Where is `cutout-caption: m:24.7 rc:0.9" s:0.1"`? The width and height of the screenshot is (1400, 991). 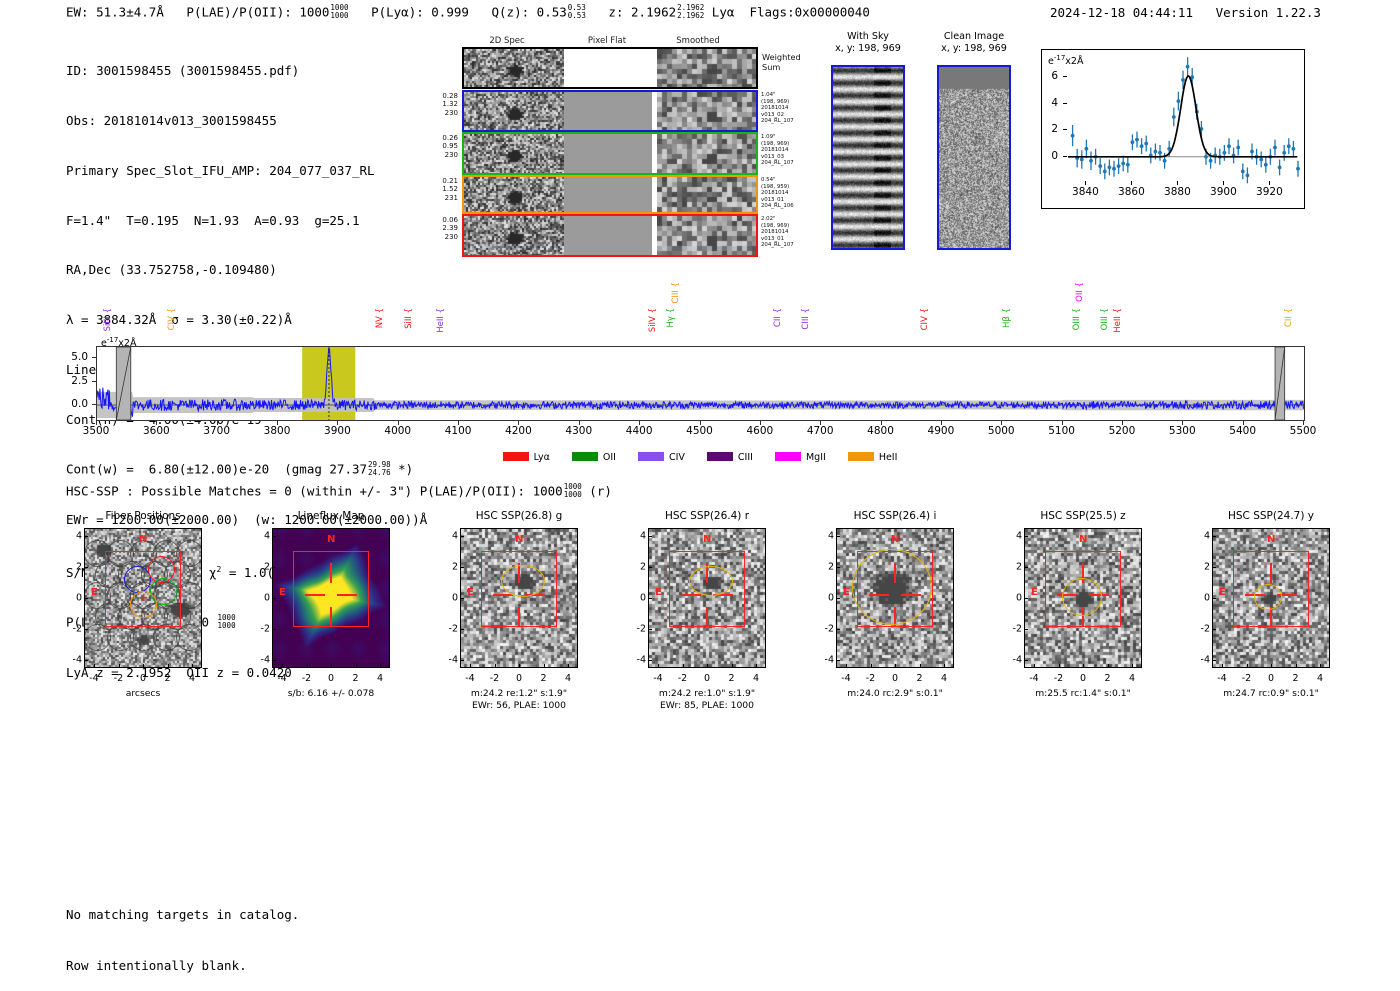
cutout-caption: m:24.7 rc:0.9" s:0.1" is located at coordinates (1271, 694).